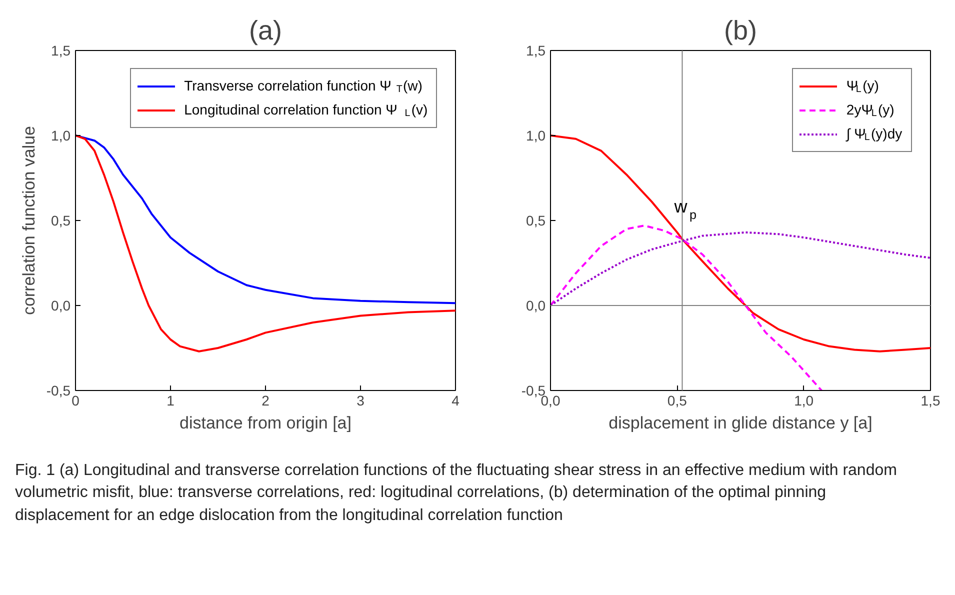 The image size is (955, 595). Describe the element at coordinates (265, 31) in the screenshot. I see `chart-title: (a)` at that location.